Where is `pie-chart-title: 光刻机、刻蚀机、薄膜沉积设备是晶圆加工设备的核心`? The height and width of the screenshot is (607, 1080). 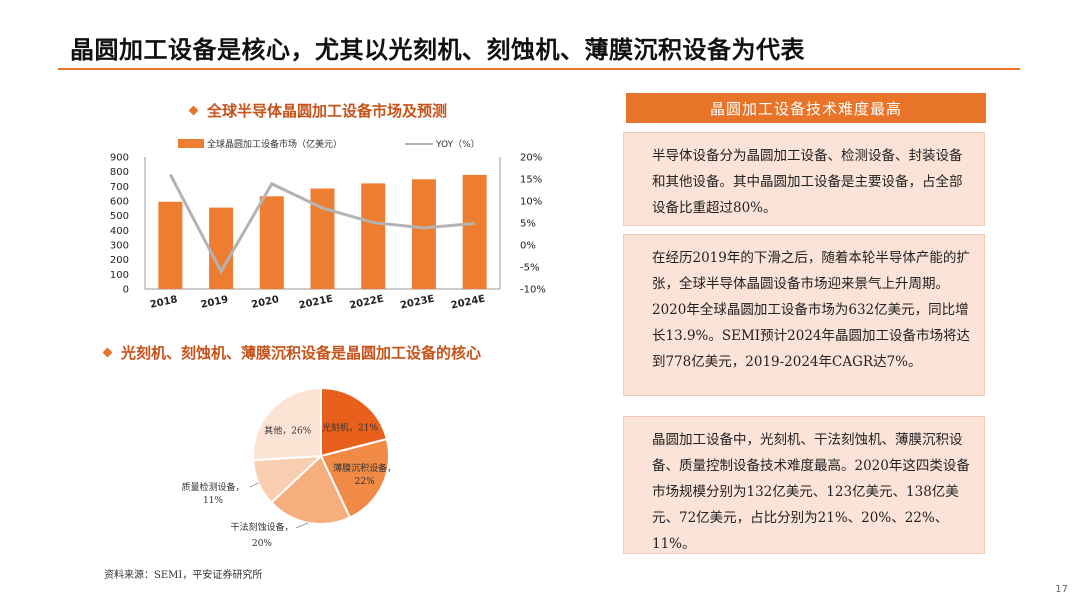 pie-chart-title: 光刻机、刻蚀机、薄膜沉积设备是晶圆加工设备的核心 is located at coordinates (301, 353).